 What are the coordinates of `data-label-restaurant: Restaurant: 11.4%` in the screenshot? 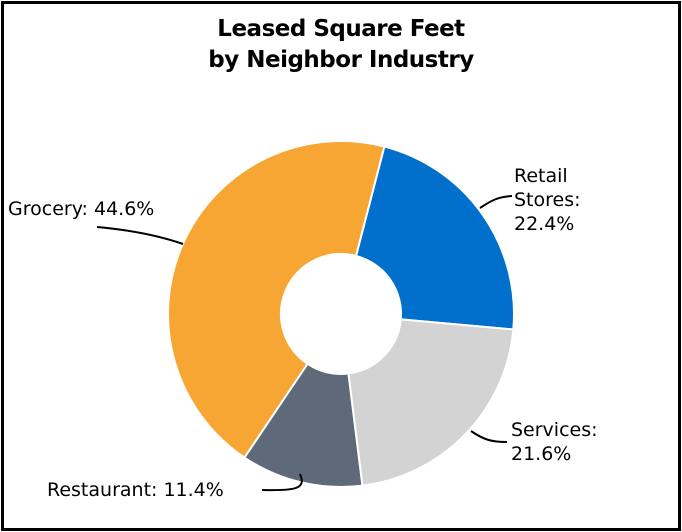 It's located at (135, 490).